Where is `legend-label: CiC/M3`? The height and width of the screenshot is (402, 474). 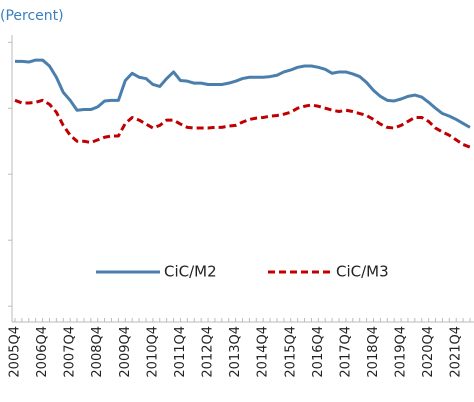 legend-label: CiC/M3 is located at coordinates (362, 272).